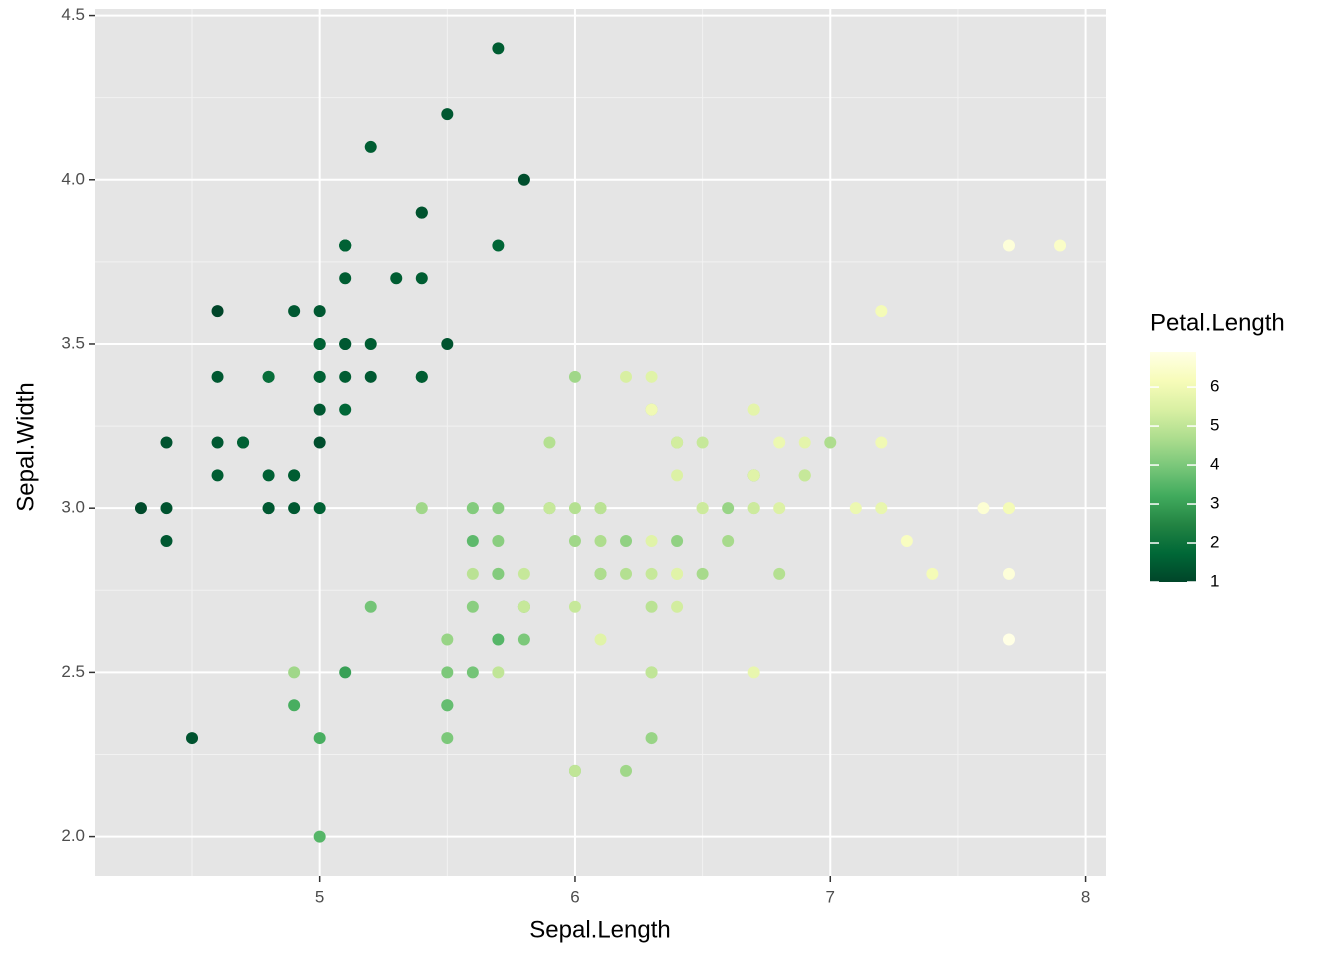 The image size is (1344, 960). What do you see at coordinates (1214, 464) in the screenshot?
I see `legend-tick-label: 4` at bounding box center [1214, 464].